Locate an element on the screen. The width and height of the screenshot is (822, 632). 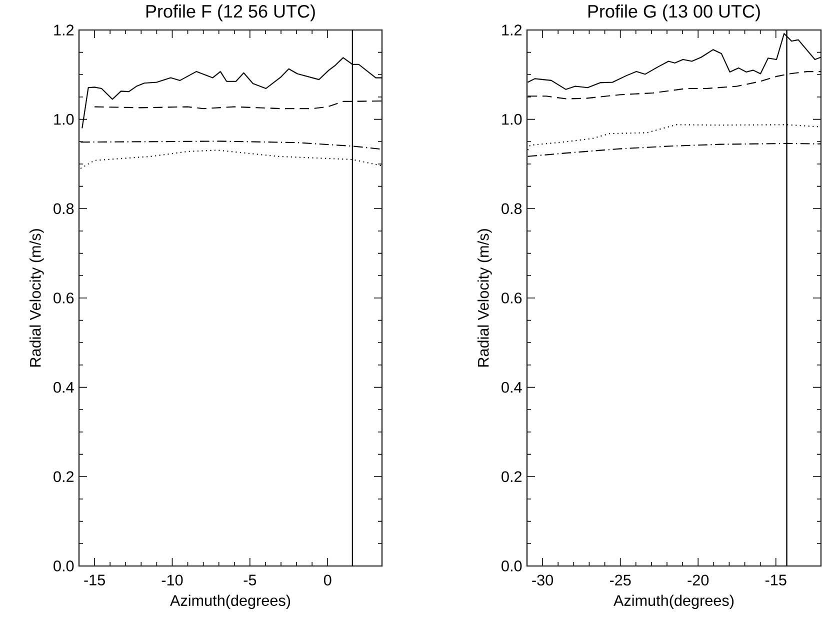
x-tick-label: 0 is located at coordinates (328, 580).